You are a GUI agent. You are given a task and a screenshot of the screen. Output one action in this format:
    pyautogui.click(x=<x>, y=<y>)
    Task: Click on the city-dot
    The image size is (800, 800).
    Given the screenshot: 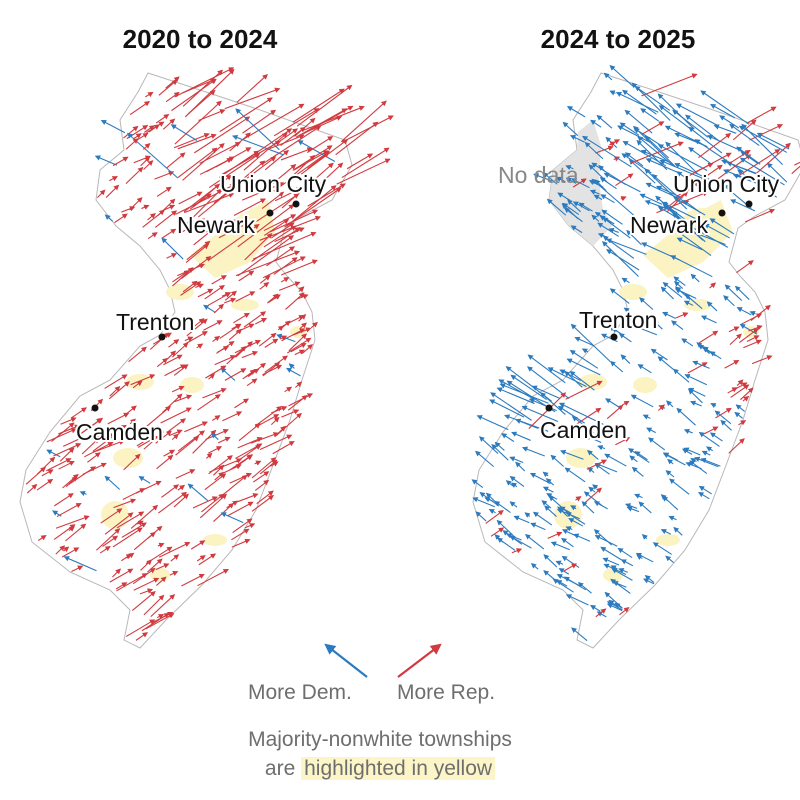 What is the action you would take?
    pyautogui.click(x=549, y=408)
    